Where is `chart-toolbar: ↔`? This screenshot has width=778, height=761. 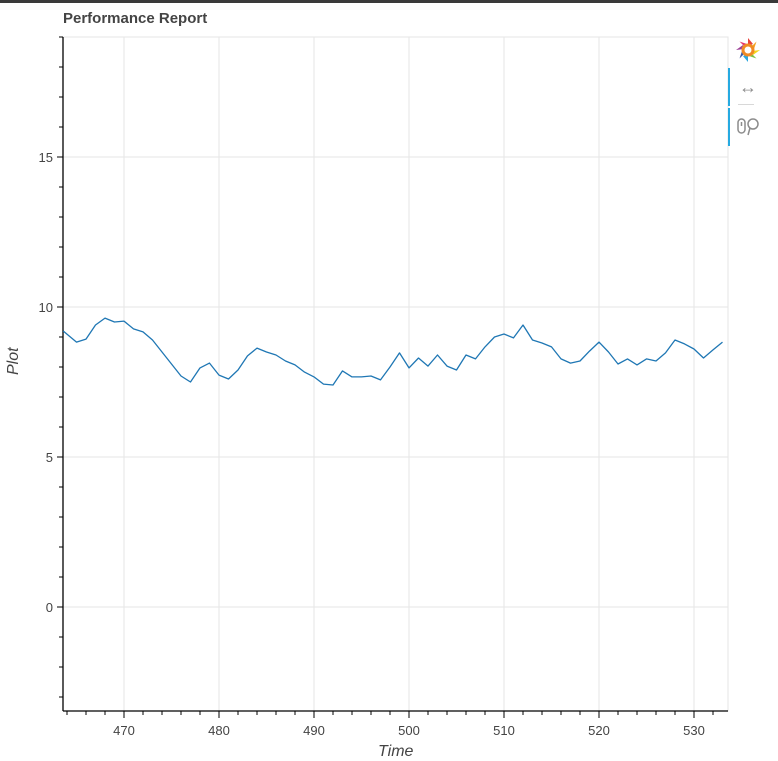
chart-toolbar: ↔ is located at coordinates (748, 92).